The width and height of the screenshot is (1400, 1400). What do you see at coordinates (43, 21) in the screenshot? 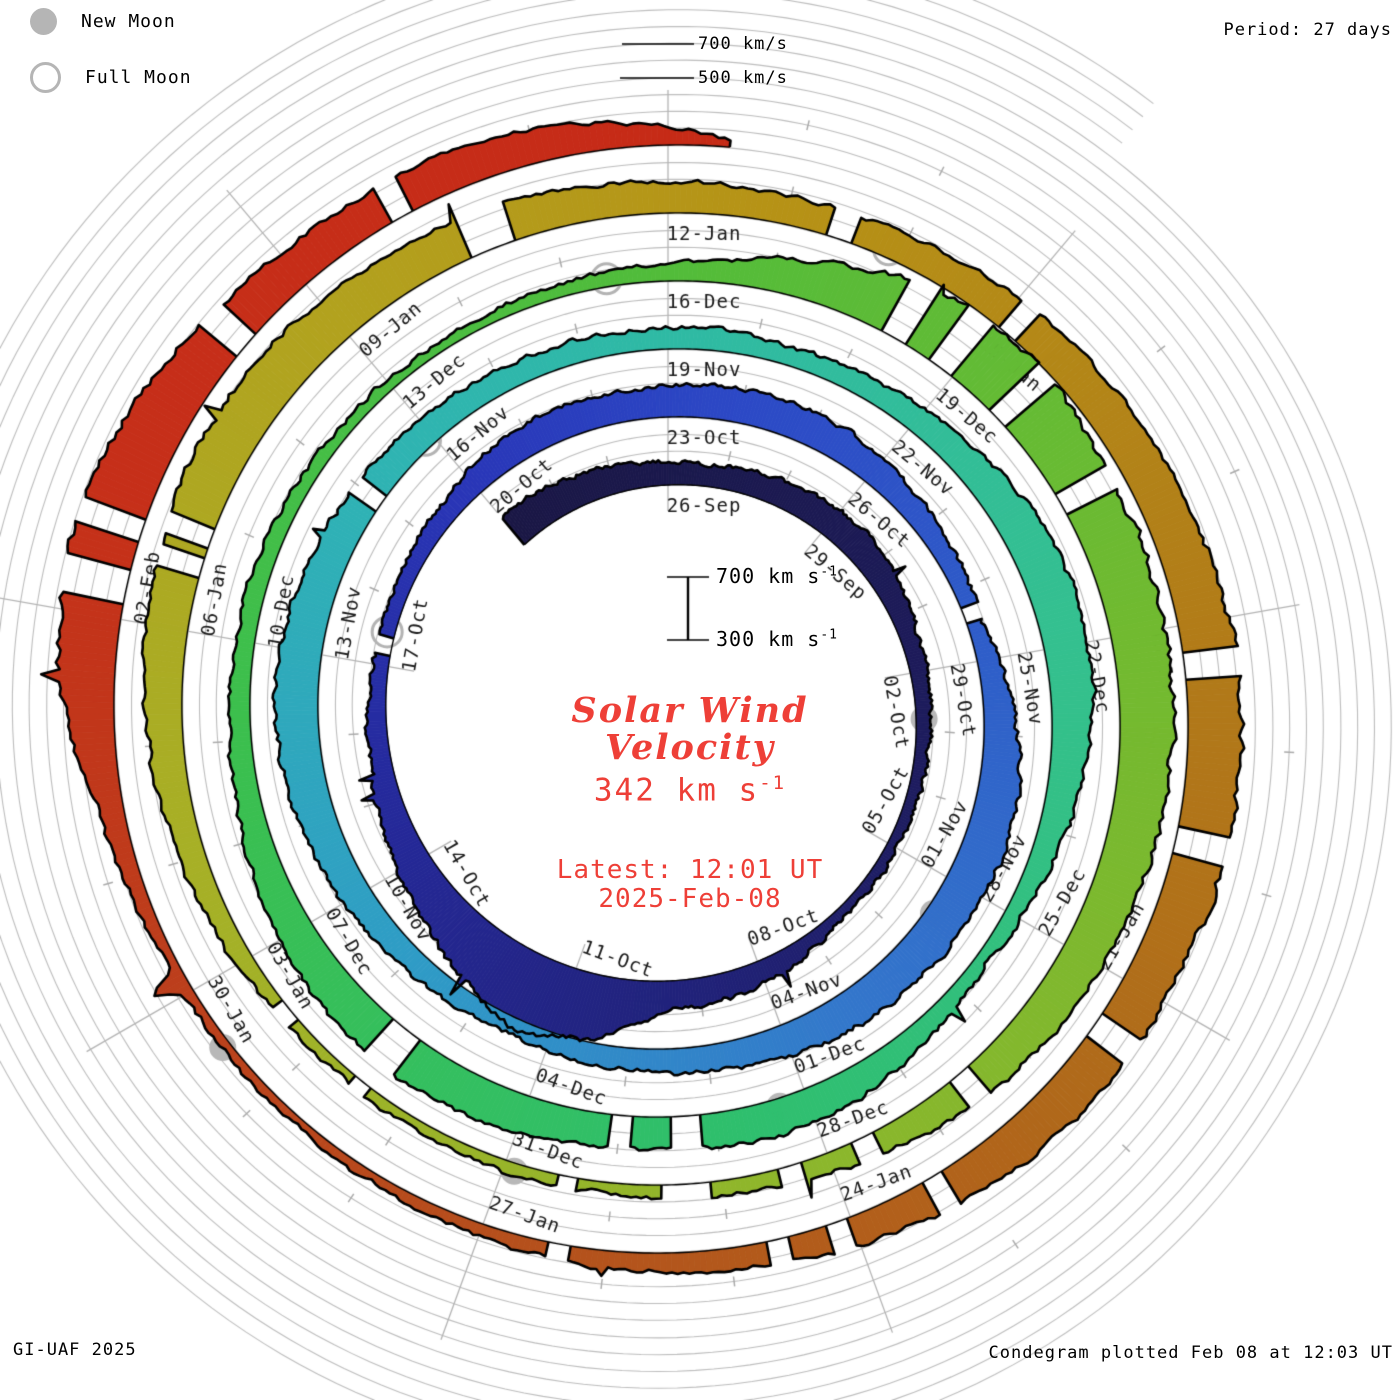
I see `new-moon-icon` at bounding box center [43, 21].